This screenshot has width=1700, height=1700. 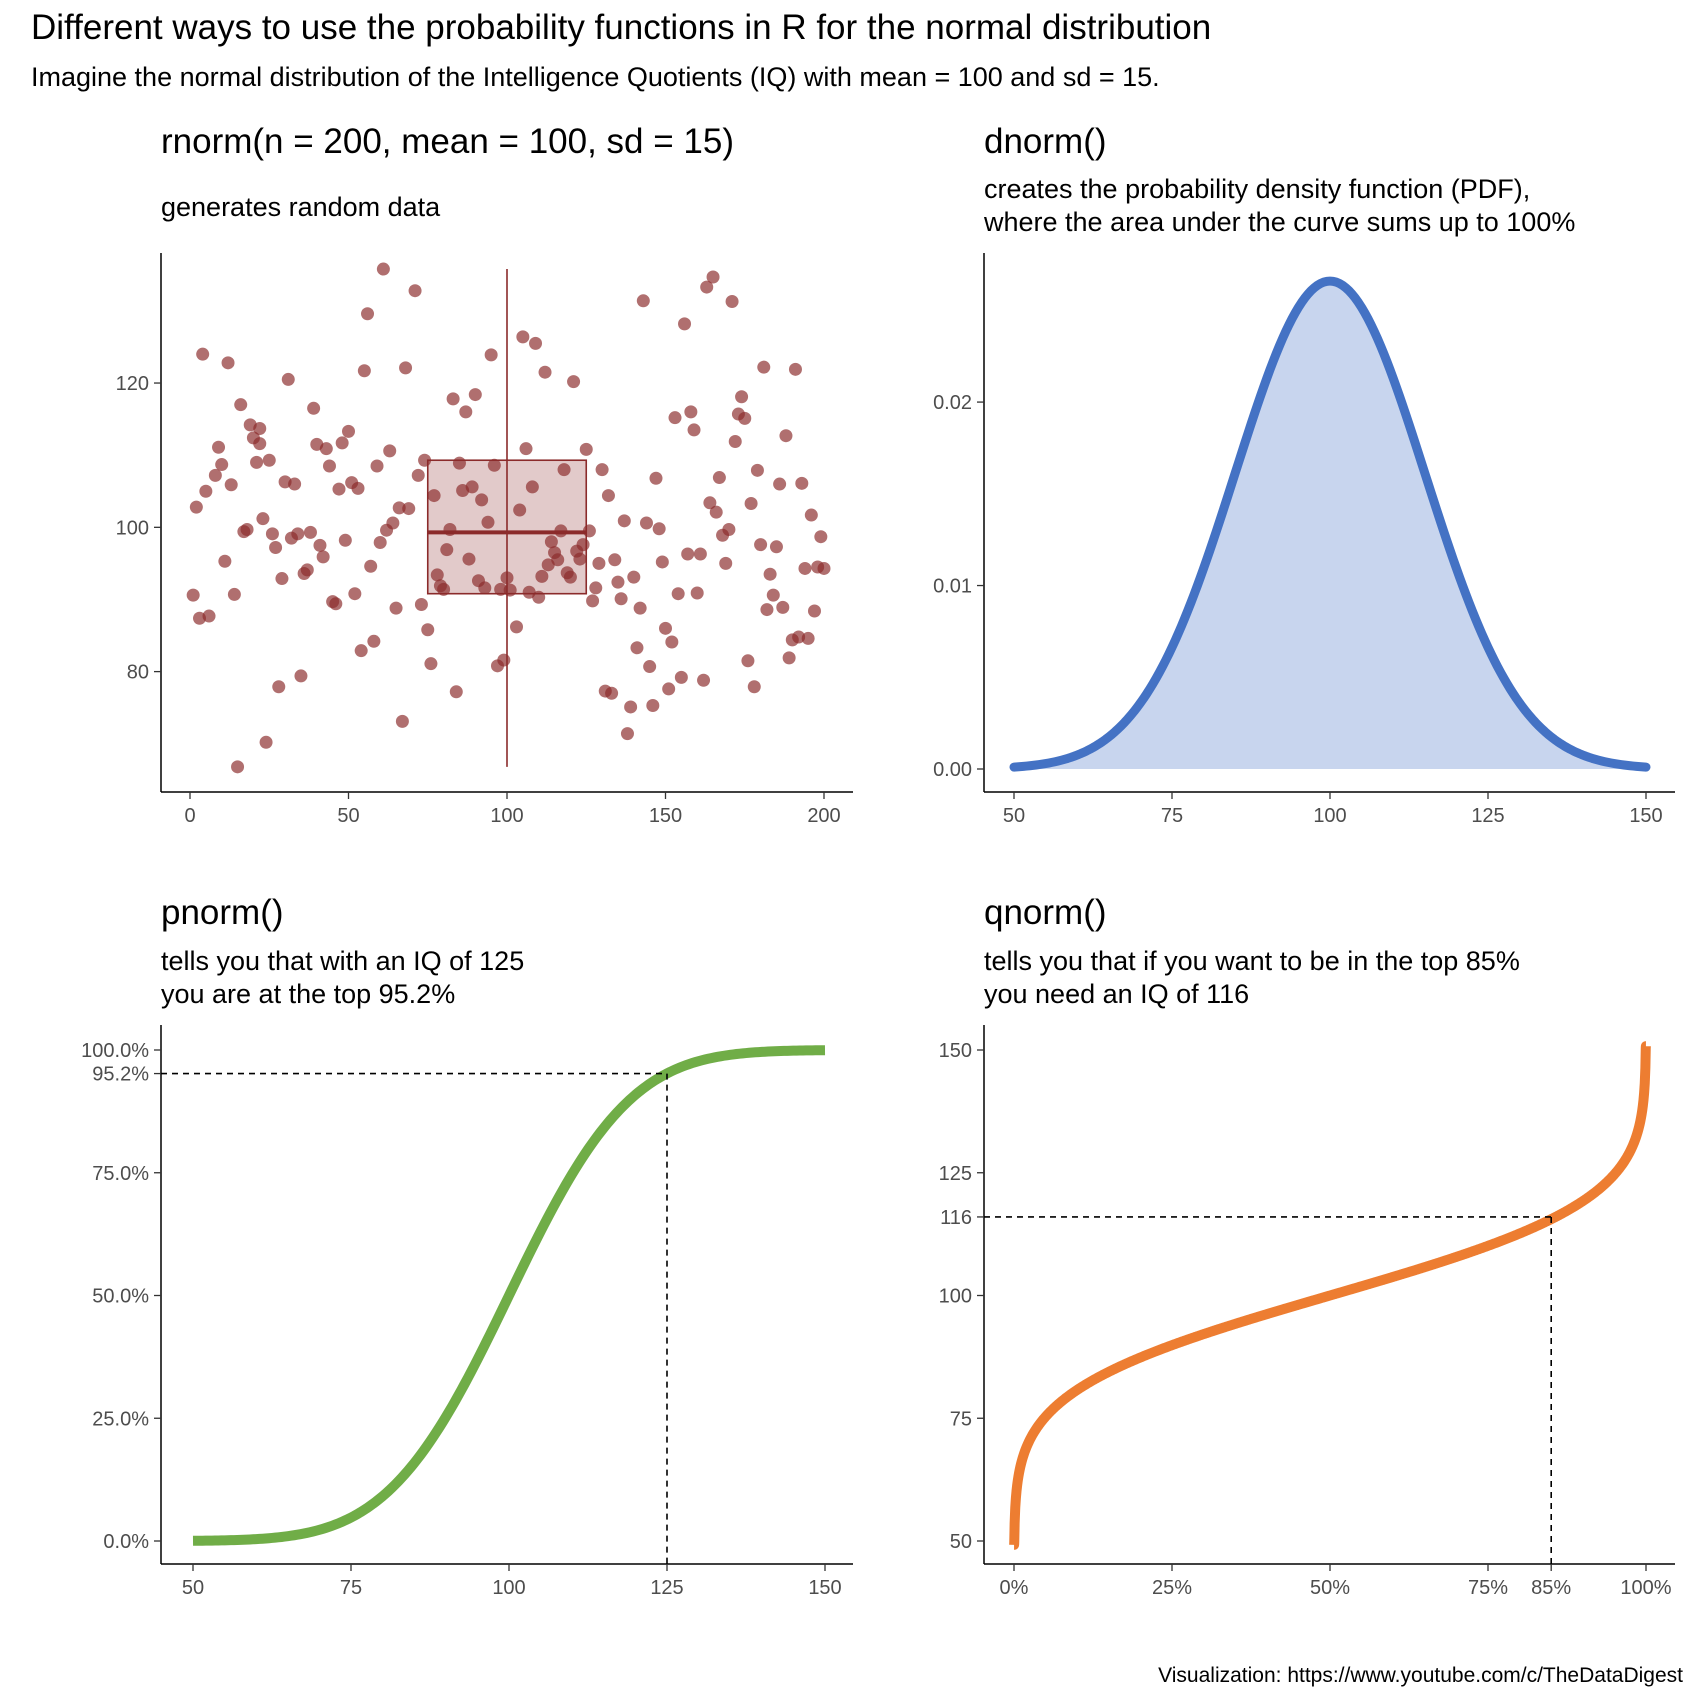 I want to click on pnorm-y-tick-label: 100.0%, so click(x=115, y=1051).